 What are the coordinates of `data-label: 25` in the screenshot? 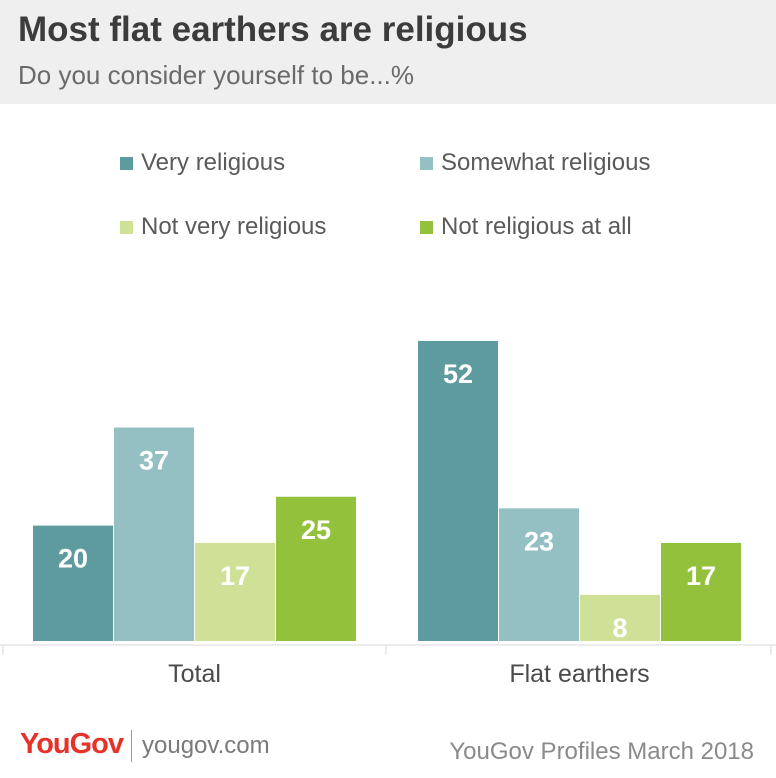 It's located at (316, 530).